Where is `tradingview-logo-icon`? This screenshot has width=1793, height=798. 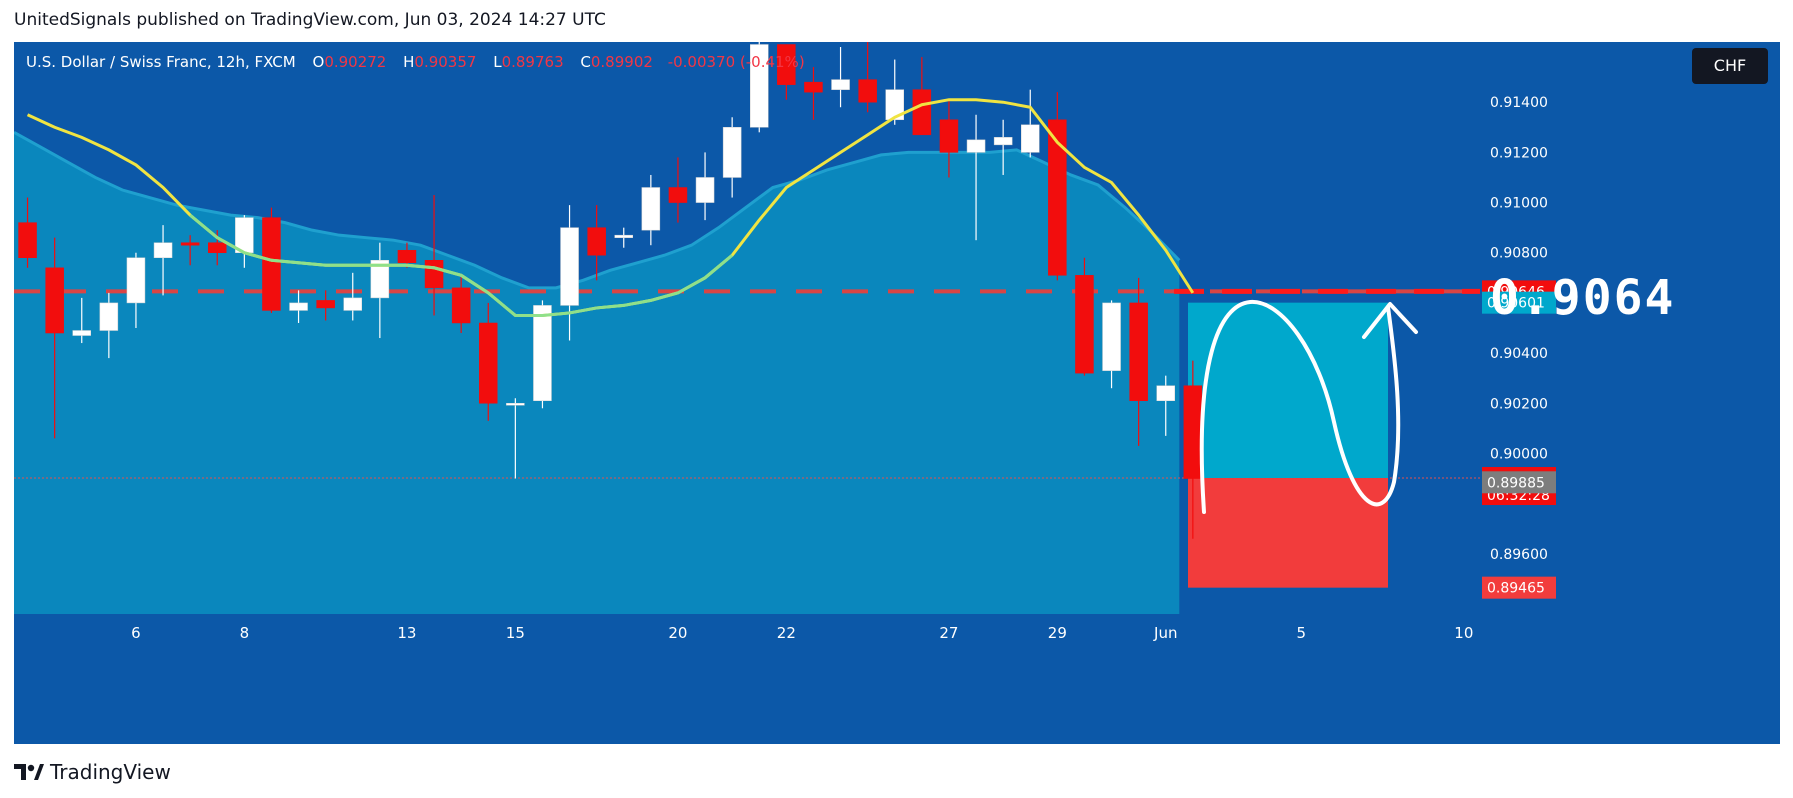 tradingview-logo-icon is located at coordinates (29, 772).